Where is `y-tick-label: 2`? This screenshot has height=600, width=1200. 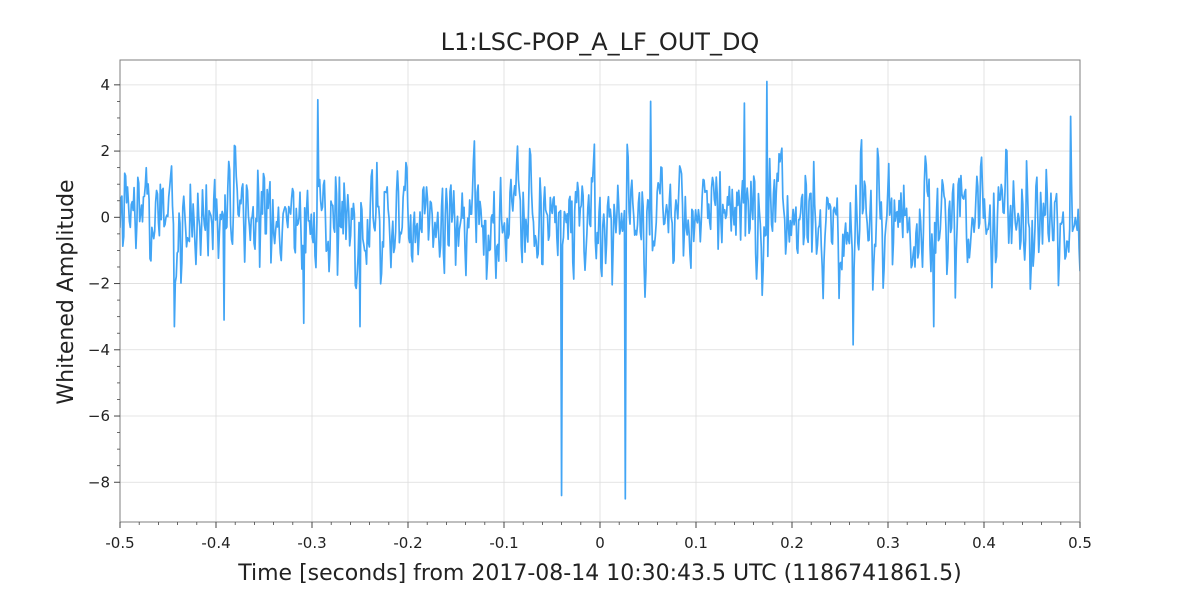 y-tick-label: 2 is located at coordinates (105, 151).